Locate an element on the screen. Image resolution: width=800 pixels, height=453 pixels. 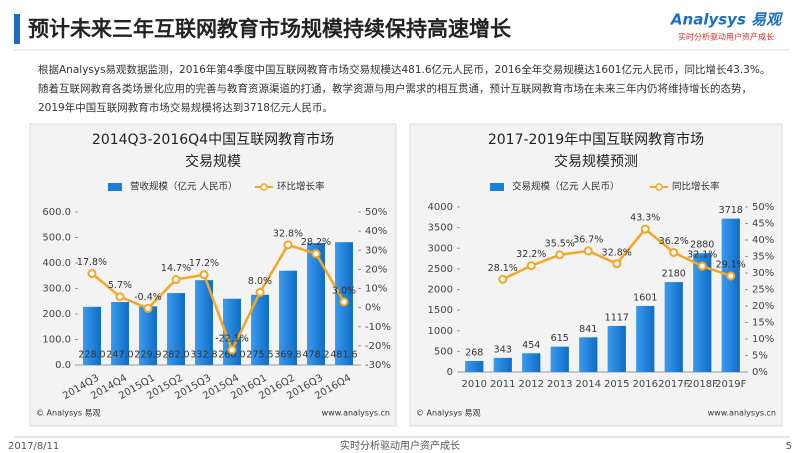
growth-label: 17.8% is located at coordinates (92, 262).